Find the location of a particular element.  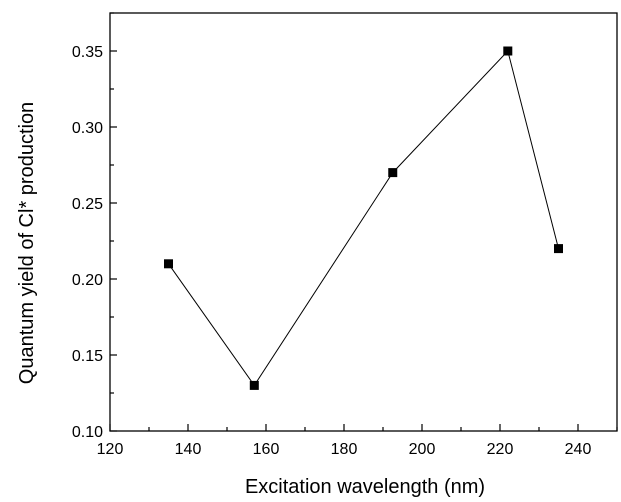

y-tick-label: 0.15 is located at coordinates (87, 356).